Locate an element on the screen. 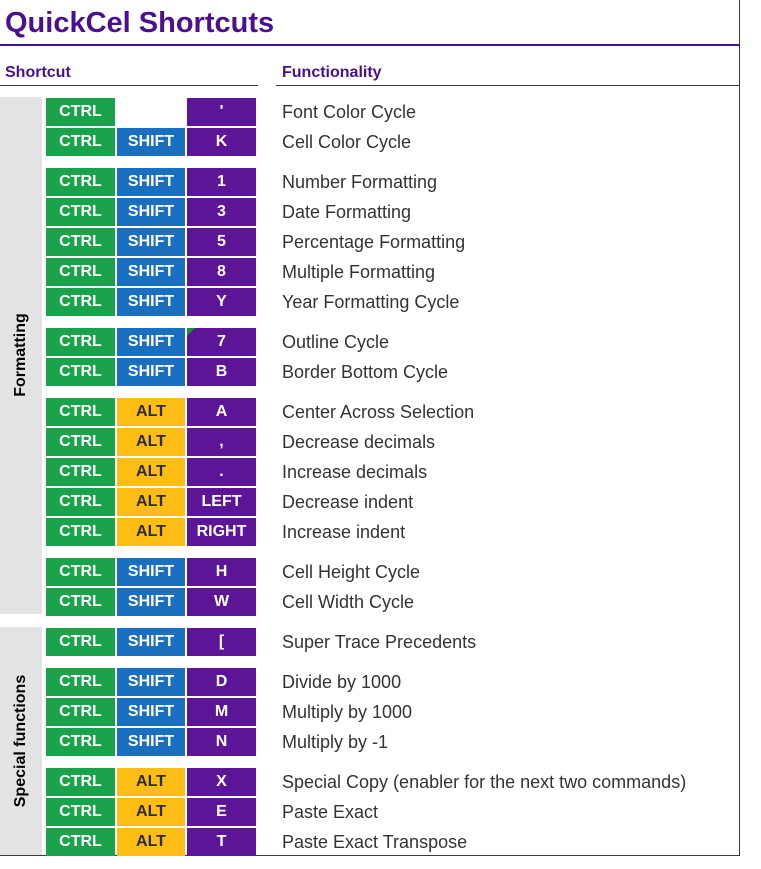 Image resolution: width=761 pixels, height=869 pixels. shortcut-column-header: Shortcut is located at coordinates (38, 72).